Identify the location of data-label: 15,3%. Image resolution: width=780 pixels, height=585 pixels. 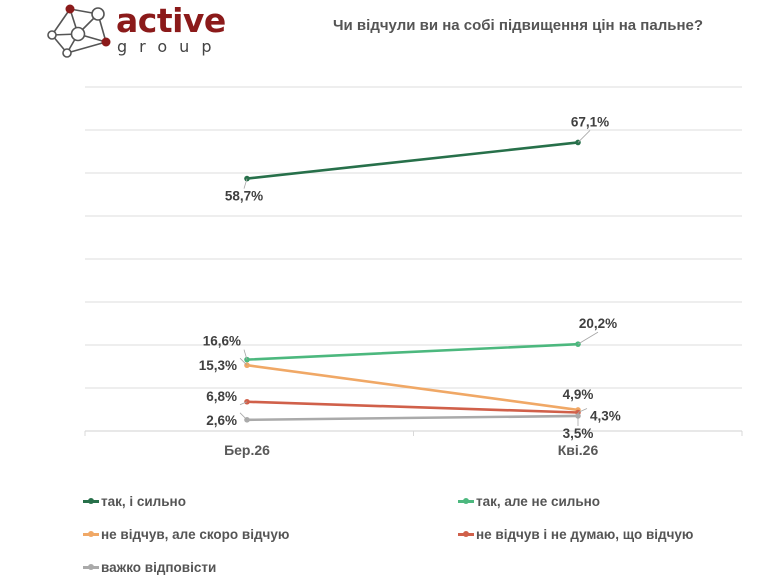
(218, 365).